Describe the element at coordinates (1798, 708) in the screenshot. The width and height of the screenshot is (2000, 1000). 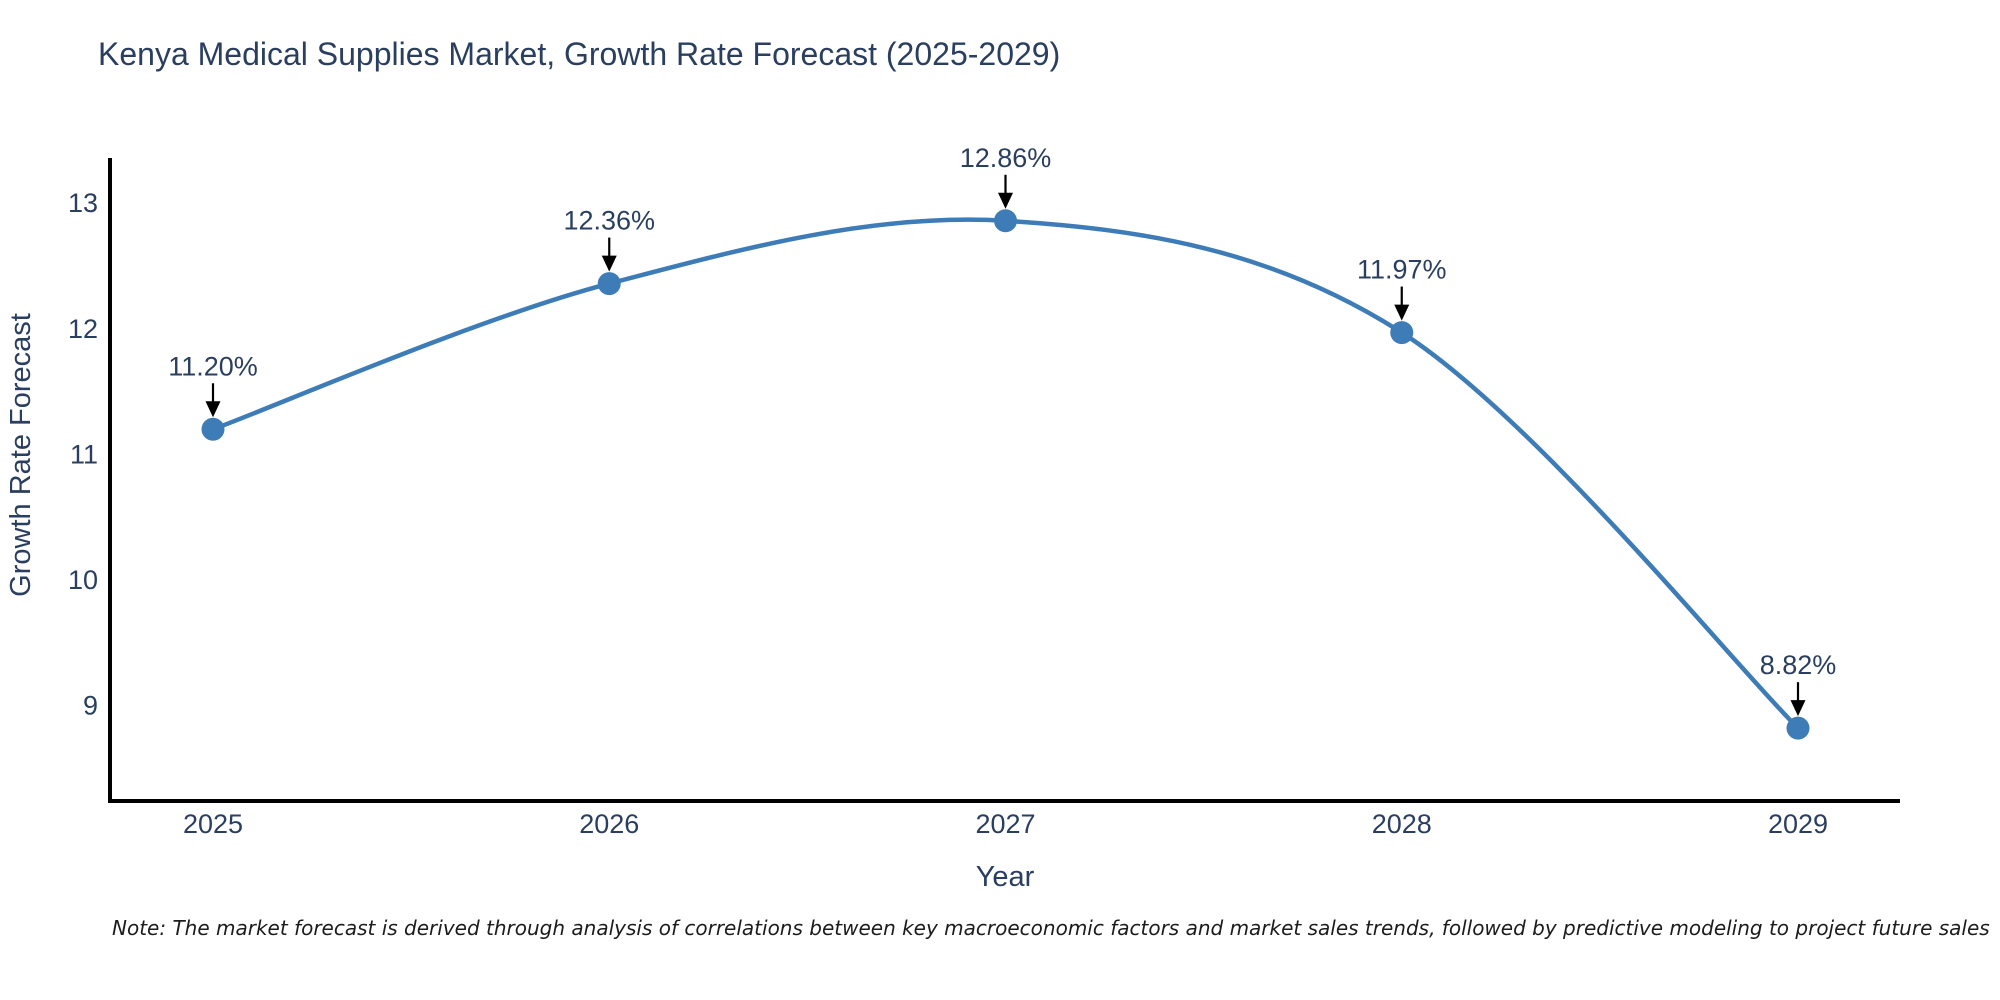
I see `annotation-arrow-head-2029` at that location.